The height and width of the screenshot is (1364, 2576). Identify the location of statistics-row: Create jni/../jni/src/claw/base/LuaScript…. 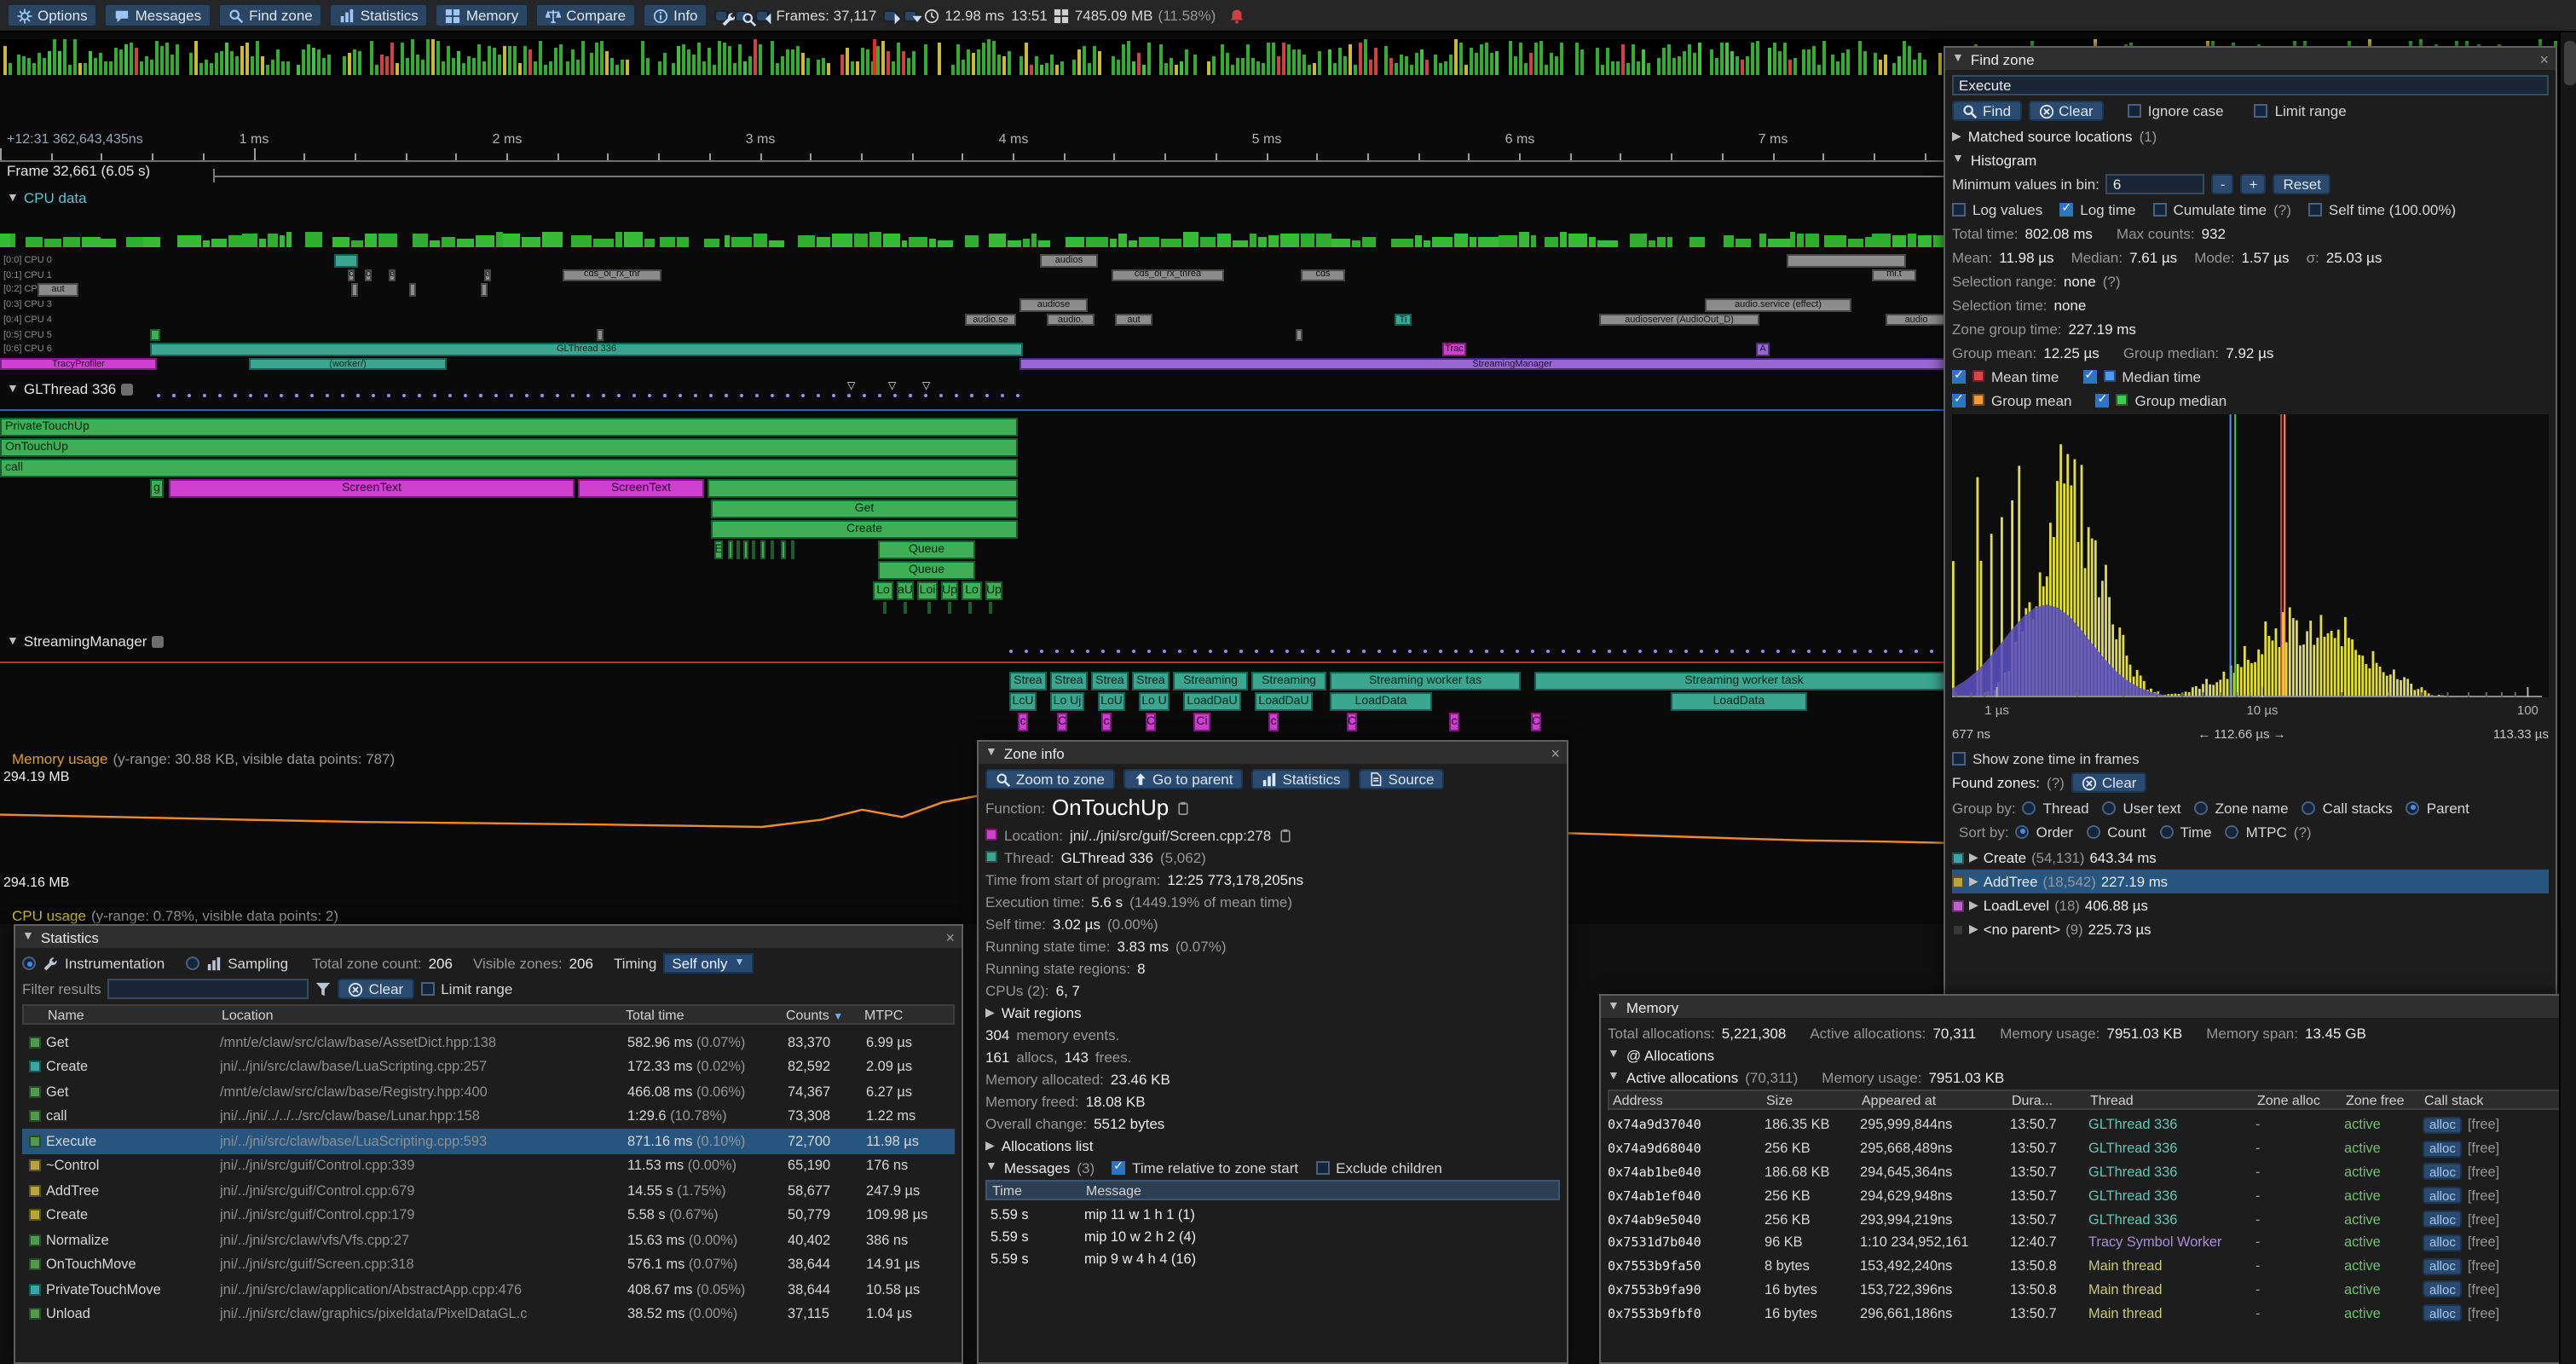
(488, 1067).